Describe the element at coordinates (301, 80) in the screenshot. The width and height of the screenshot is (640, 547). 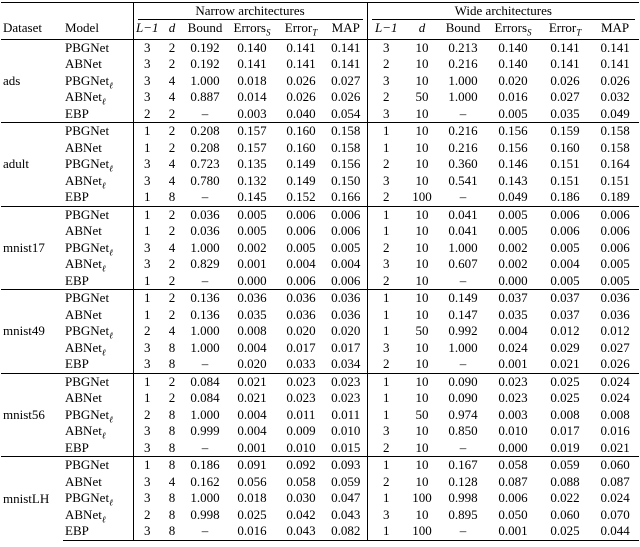
I see `value: 0.026` at that location.